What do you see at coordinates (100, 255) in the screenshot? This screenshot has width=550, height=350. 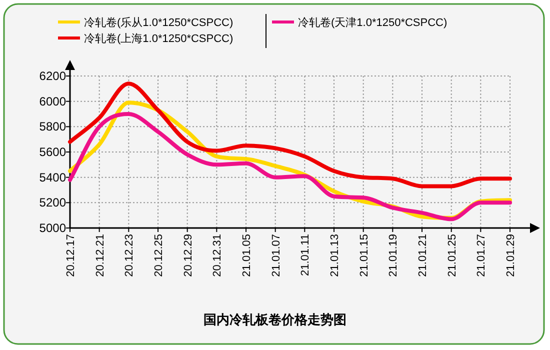 I see `x-tick-label: 20.12.21` at bounding box center [100, 255].